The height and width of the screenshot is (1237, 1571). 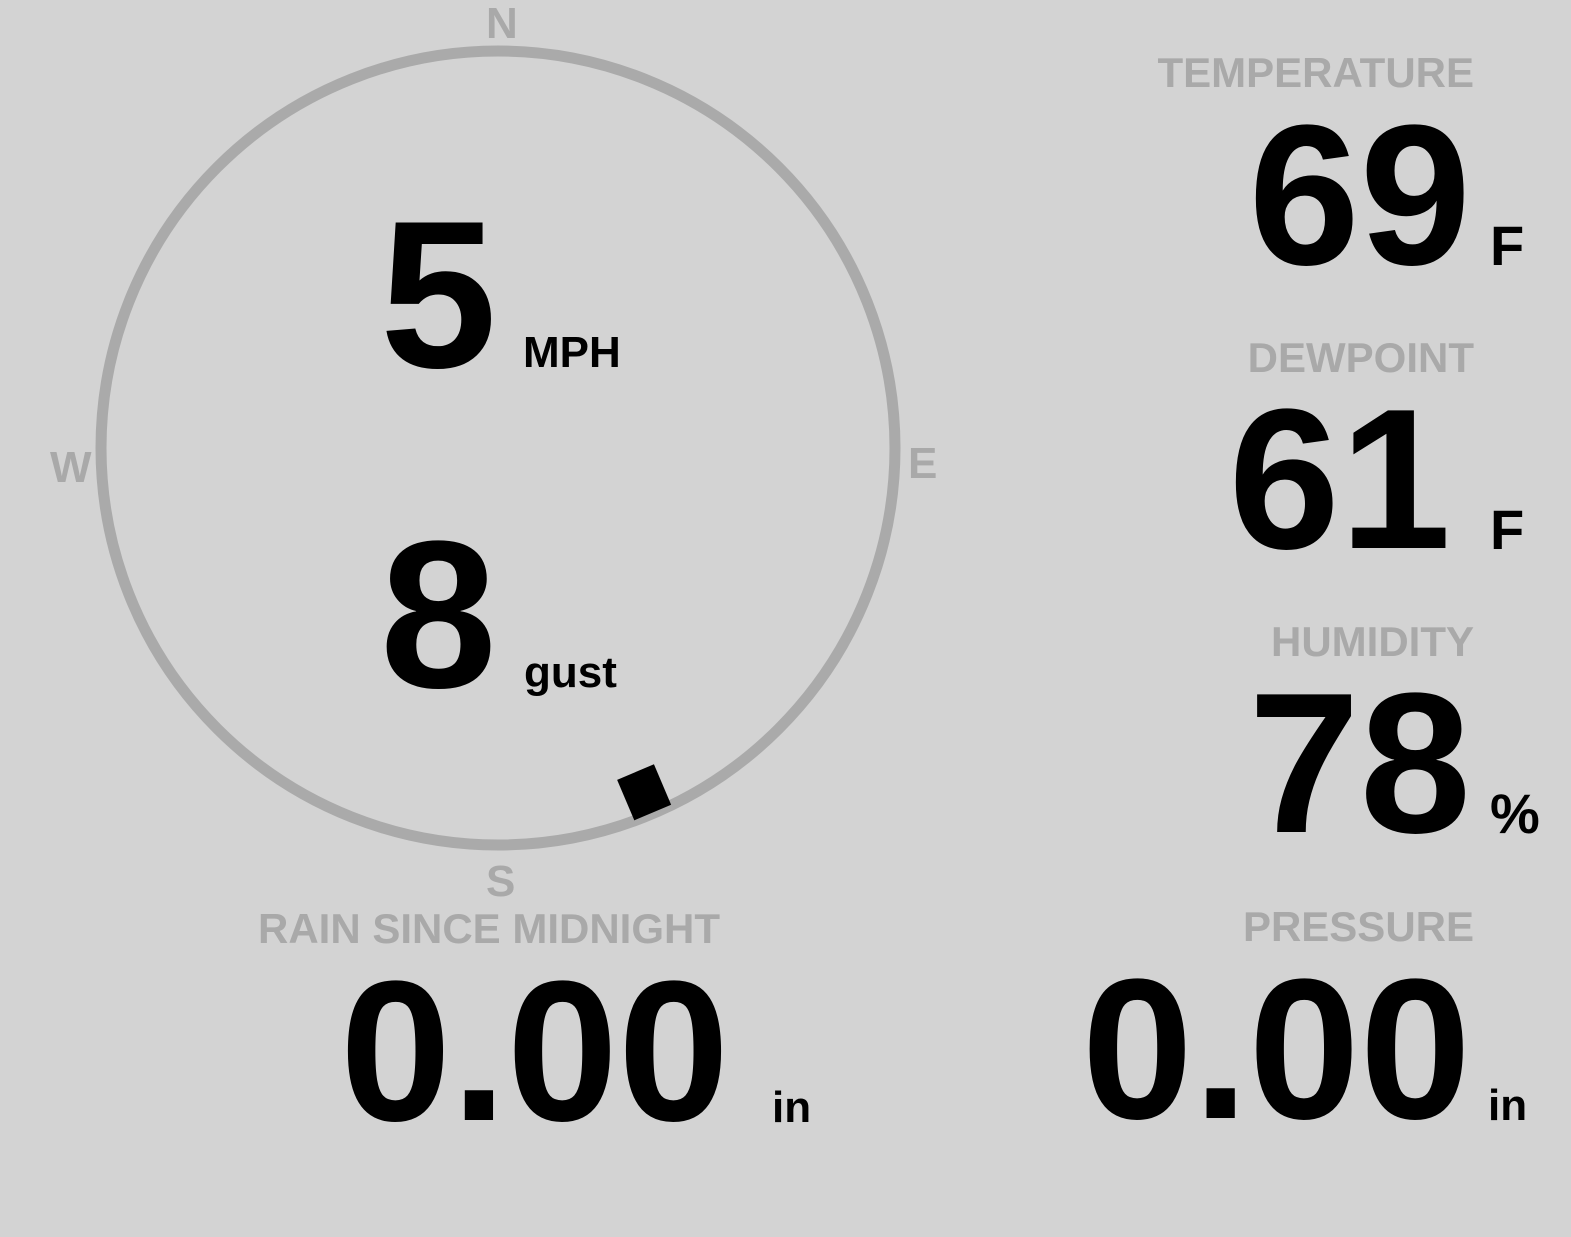 I want to click on dewpoint-label: DEWPOINT, so click(x=1360, y=357).